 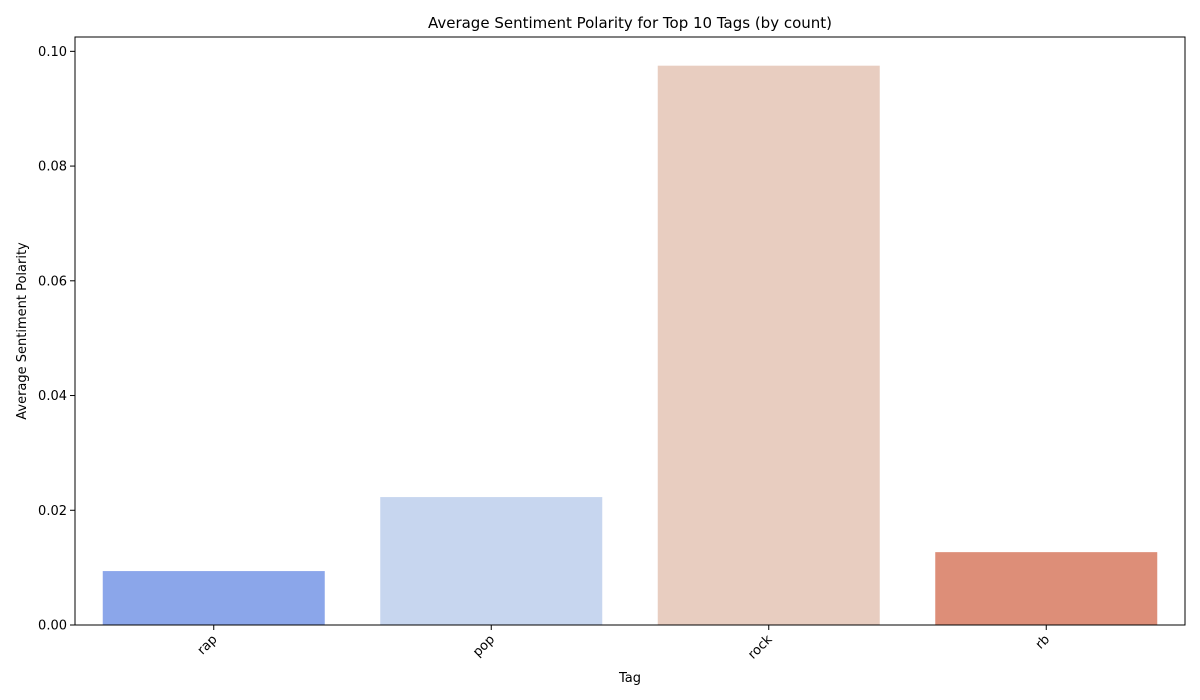 I want to click on y-tick-label: 0.06, so click(x=52, y=281).